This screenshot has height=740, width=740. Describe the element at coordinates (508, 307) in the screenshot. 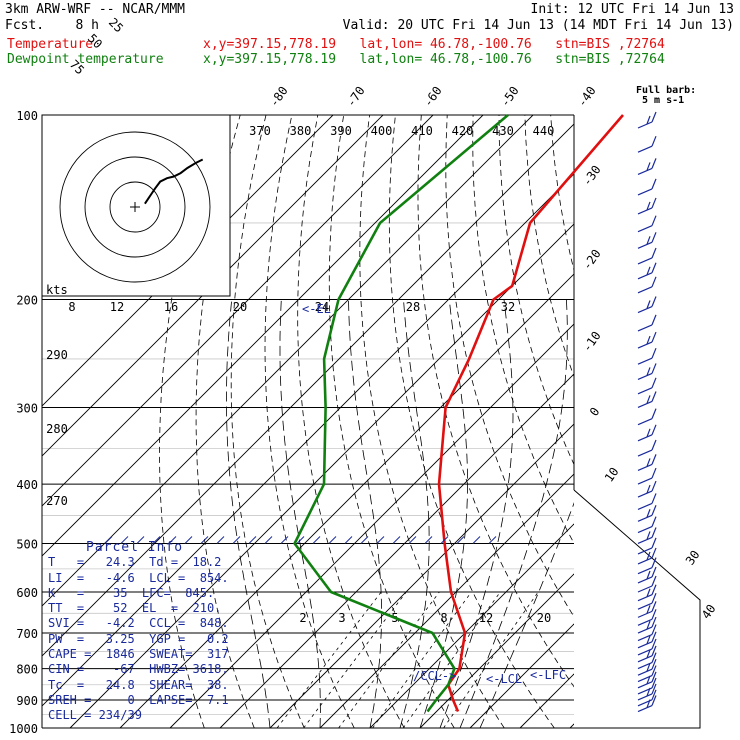

I see `mixing-ratio-label-upper: 32` at that location.